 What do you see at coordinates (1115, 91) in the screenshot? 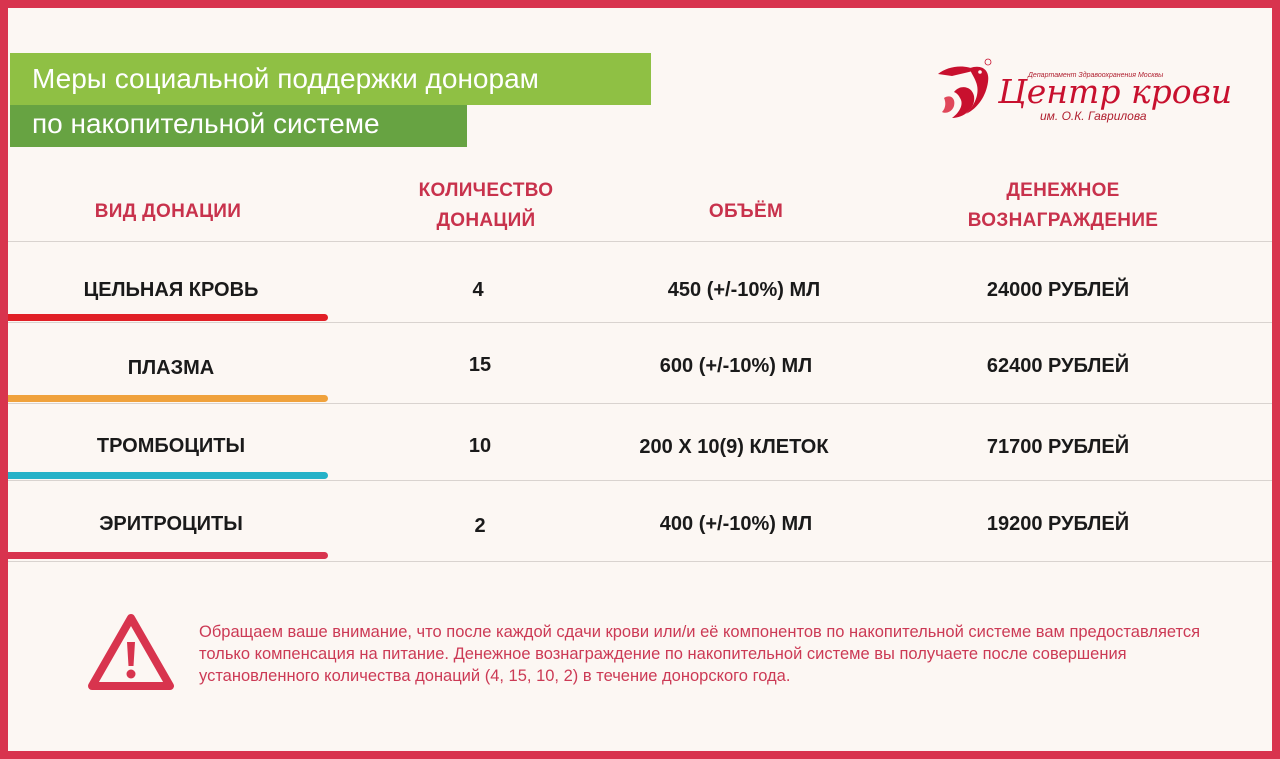
I see `logo-name: Центр крови` at bounding box center [1115, 91].